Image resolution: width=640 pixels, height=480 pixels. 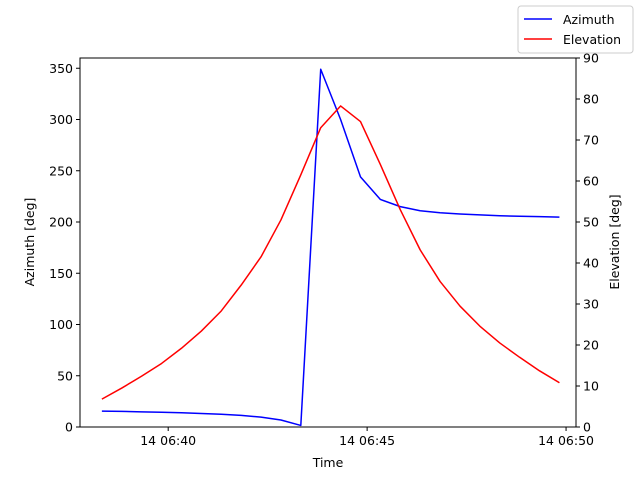 What do you see at coordinates (61, 324) in the screenshot?
I see `y-left-tick-label: 100` at bounding box center [61, 324].